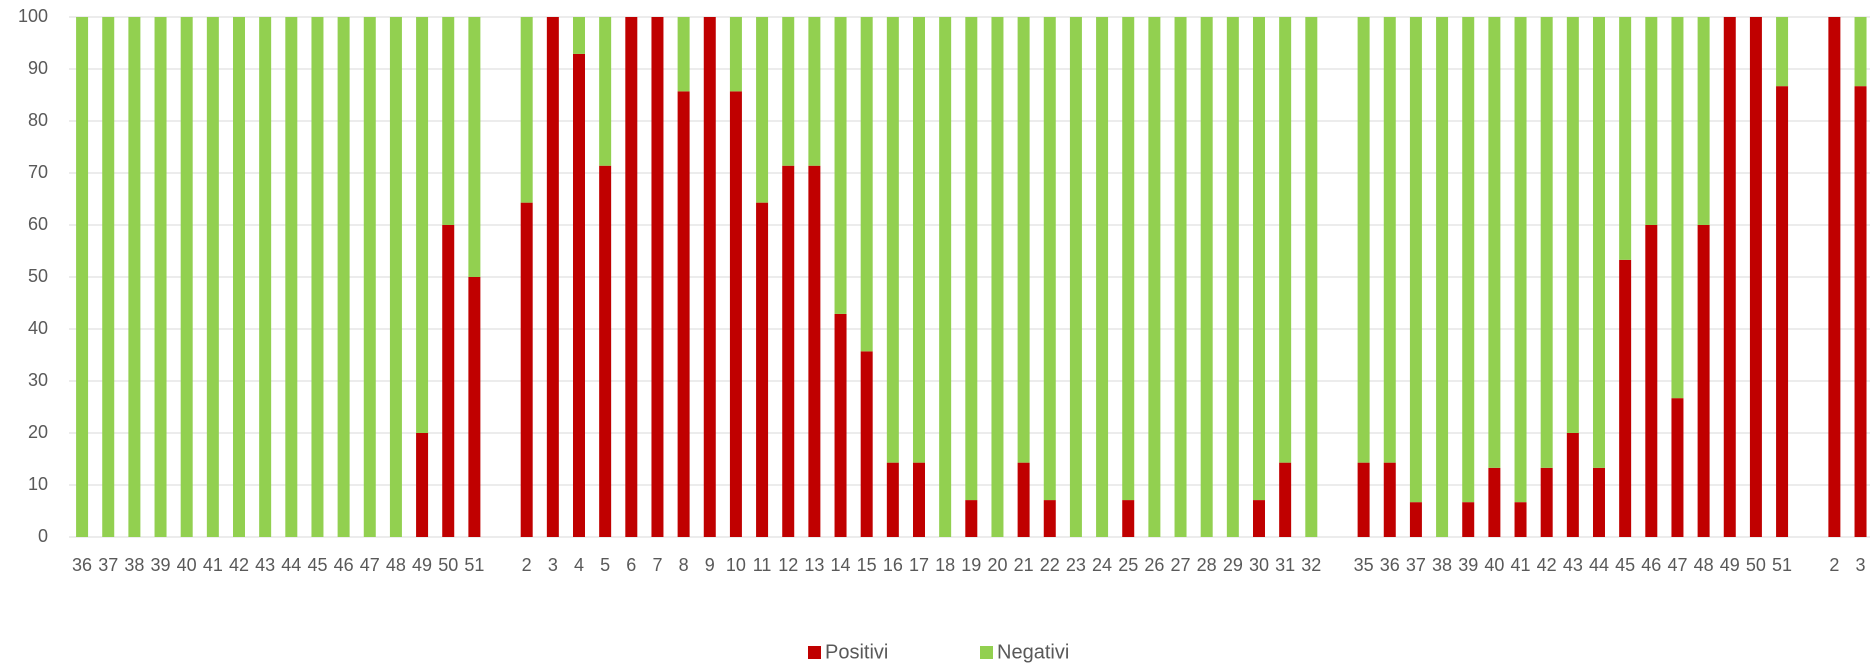 The width and height of the screenshot is (1870, 669). Describe the element at coordinates (38, 276) in the screenshot. I see `y-tick-label: 50` at that location.